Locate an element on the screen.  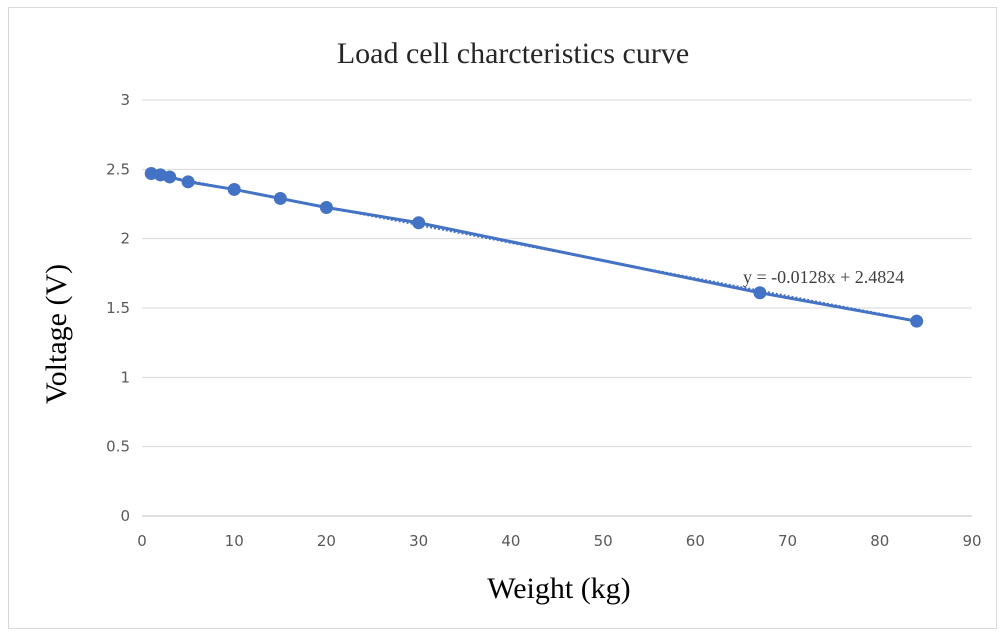
y-tick-label: 2 is located at coordinates (125, 239).